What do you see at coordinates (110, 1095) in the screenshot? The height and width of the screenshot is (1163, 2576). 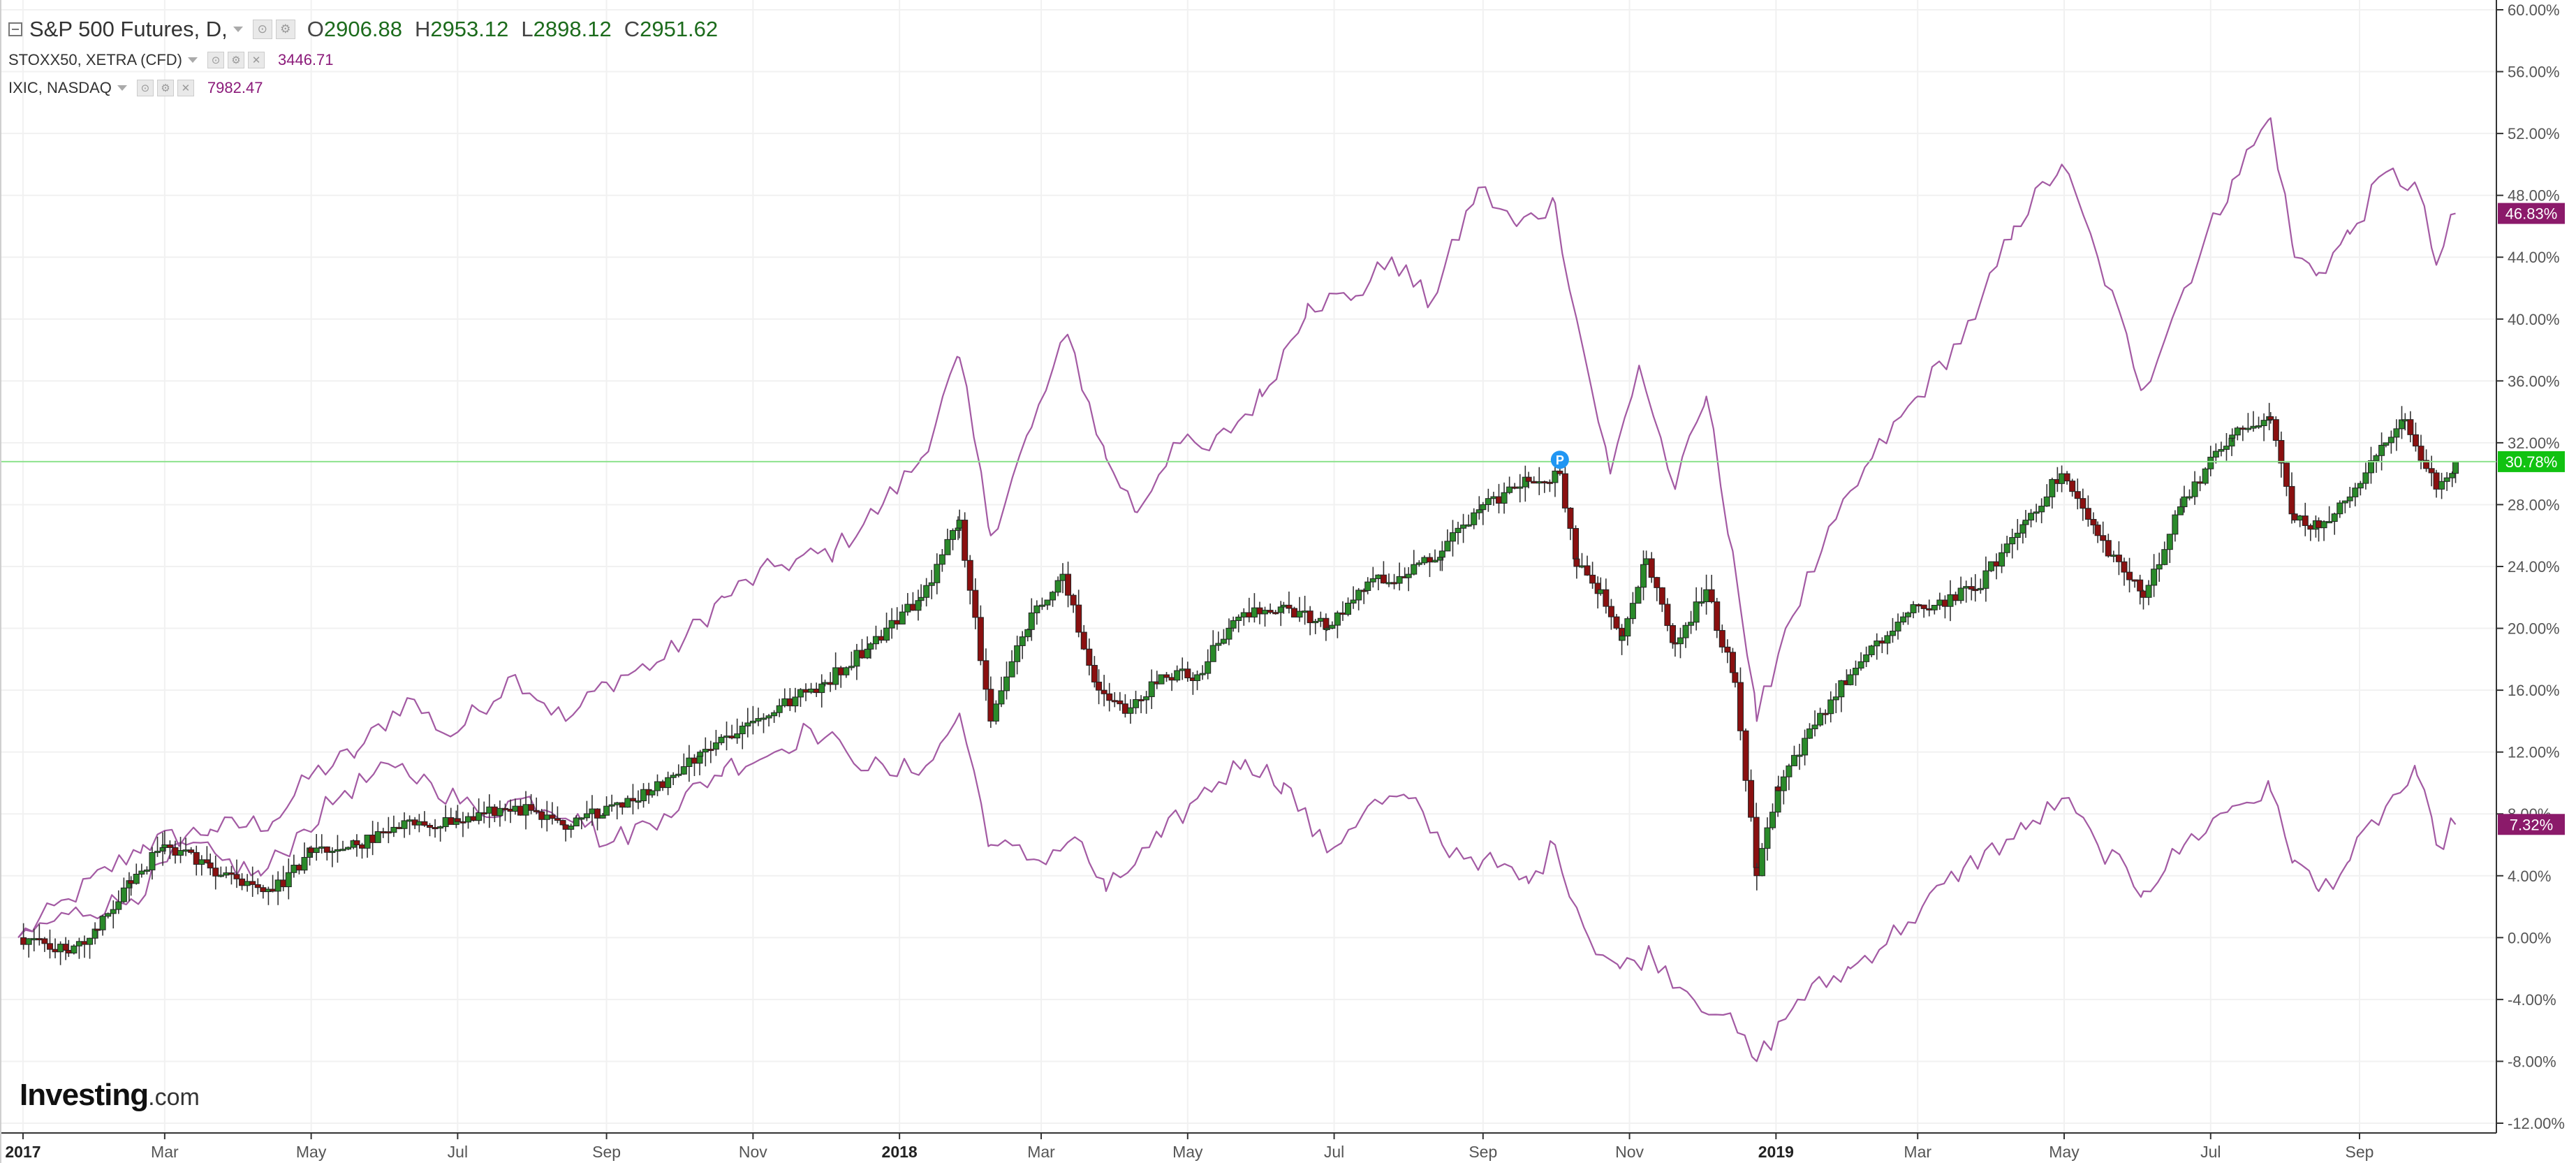 I see `investing-logo: Investing.com` at bounding box center [110, 1095].